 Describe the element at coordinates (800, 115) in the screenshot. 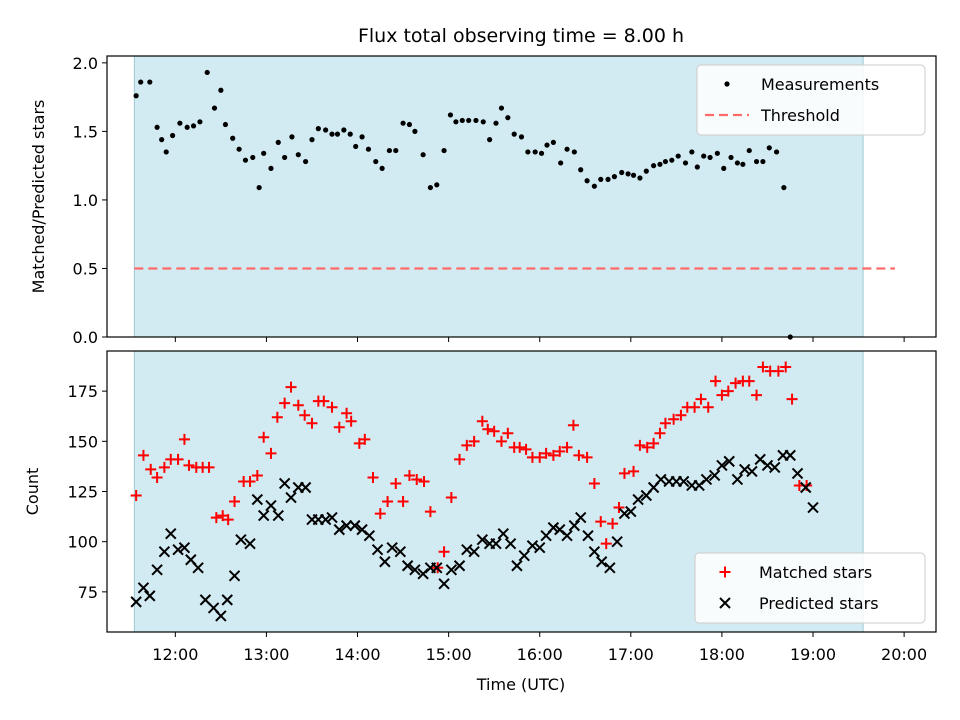

I see `legend-label: Threshold` at that location.